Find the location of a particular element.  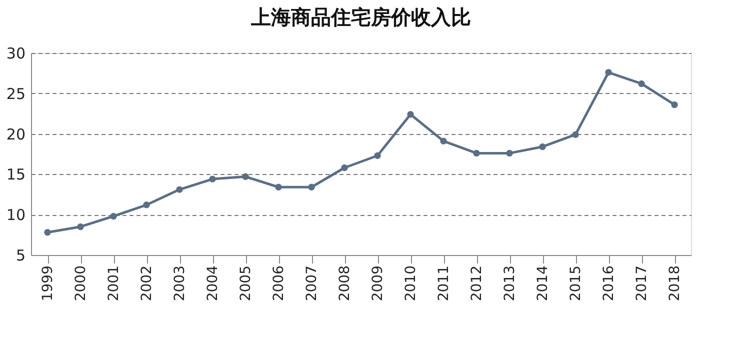

x-tick-label: 2006 is located at coordinates (279, 283).